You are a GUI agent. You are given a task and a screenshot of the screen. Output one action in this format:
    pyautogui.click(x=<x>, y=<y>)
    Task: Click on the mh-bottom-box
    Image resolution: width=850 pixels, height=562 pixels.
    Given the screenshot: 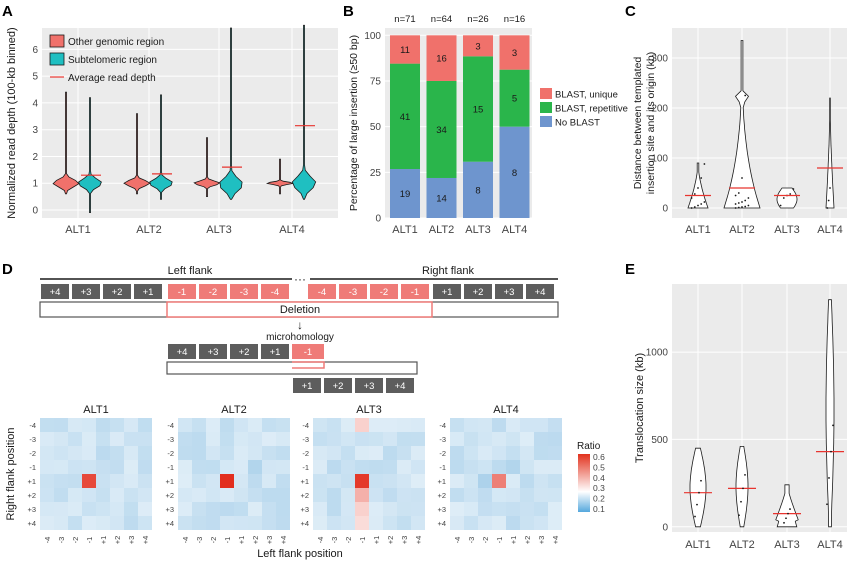 What is the action you would take?
    pyautogui.click(x=338, y=385)
    